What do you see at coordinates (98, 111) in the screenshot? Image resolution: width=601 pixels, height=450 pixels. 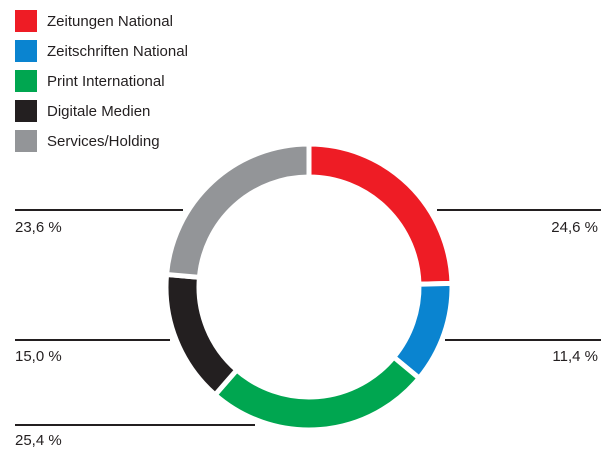 I see `legend-label: Digitale Medien` at bounding box center [98, 111].